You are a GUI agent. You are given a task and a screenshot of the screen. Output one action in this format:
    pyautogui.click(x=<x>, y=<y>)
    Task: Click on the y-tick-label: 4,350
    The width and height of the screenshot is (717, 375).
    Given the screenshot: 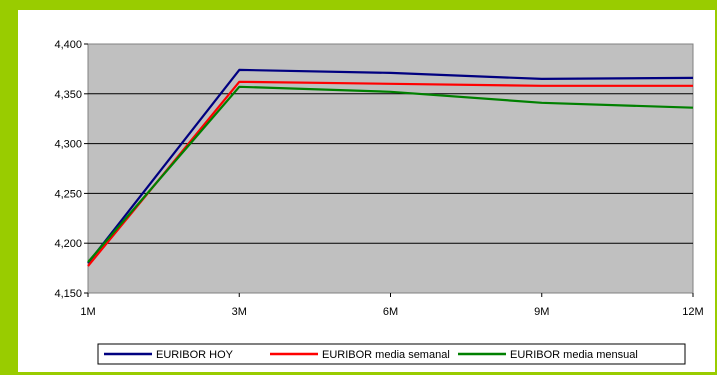 What is the action you would take?
    pyautogui.click(x=68, y=95)
    